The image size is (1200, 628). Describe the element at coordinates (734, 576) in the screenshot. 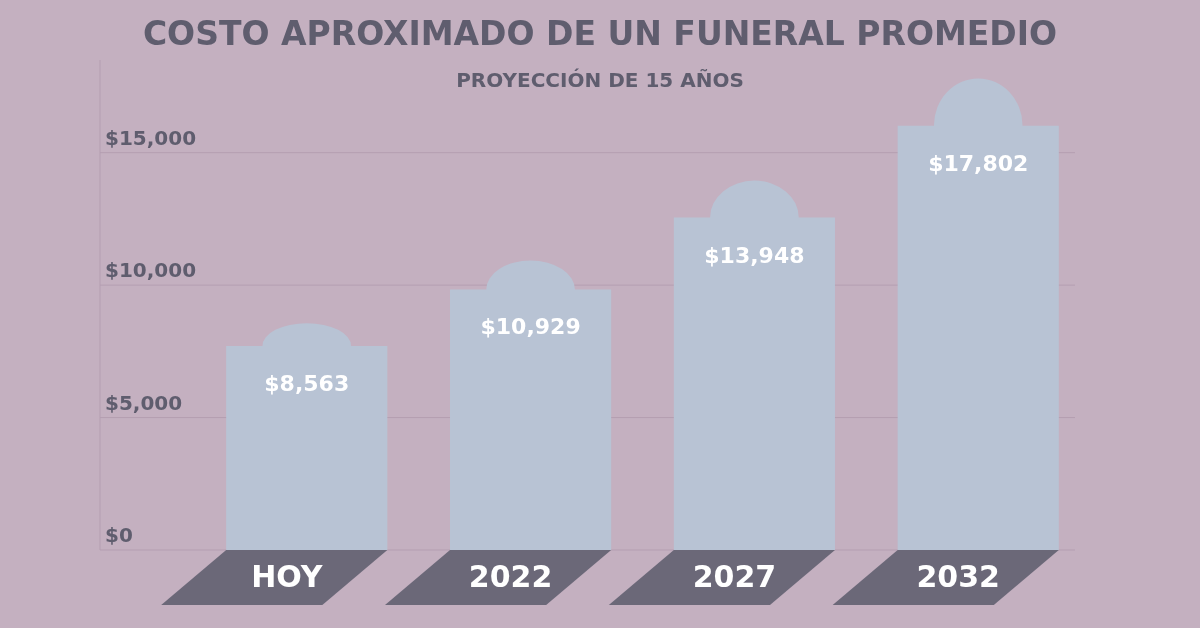

I see `x-tick-label: 2027` at that location.